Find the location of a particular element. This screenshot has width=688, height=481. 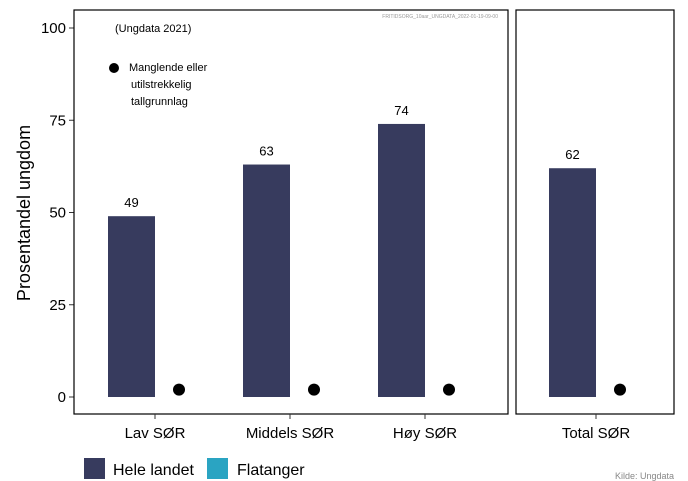

bar-value-label: 74 is located at coordinates (401, 110).